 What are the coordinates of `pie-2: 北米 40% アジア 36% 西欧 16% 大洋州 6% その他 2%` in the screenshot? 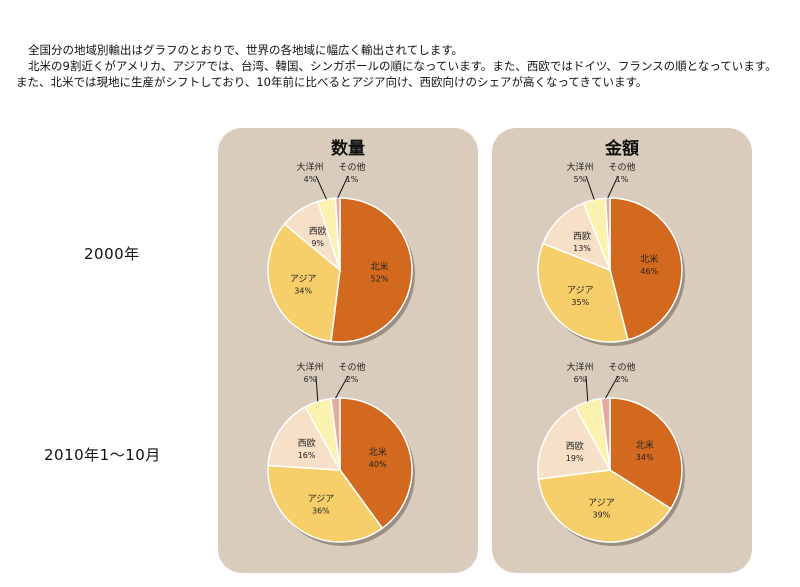 It's located at (341, 453).